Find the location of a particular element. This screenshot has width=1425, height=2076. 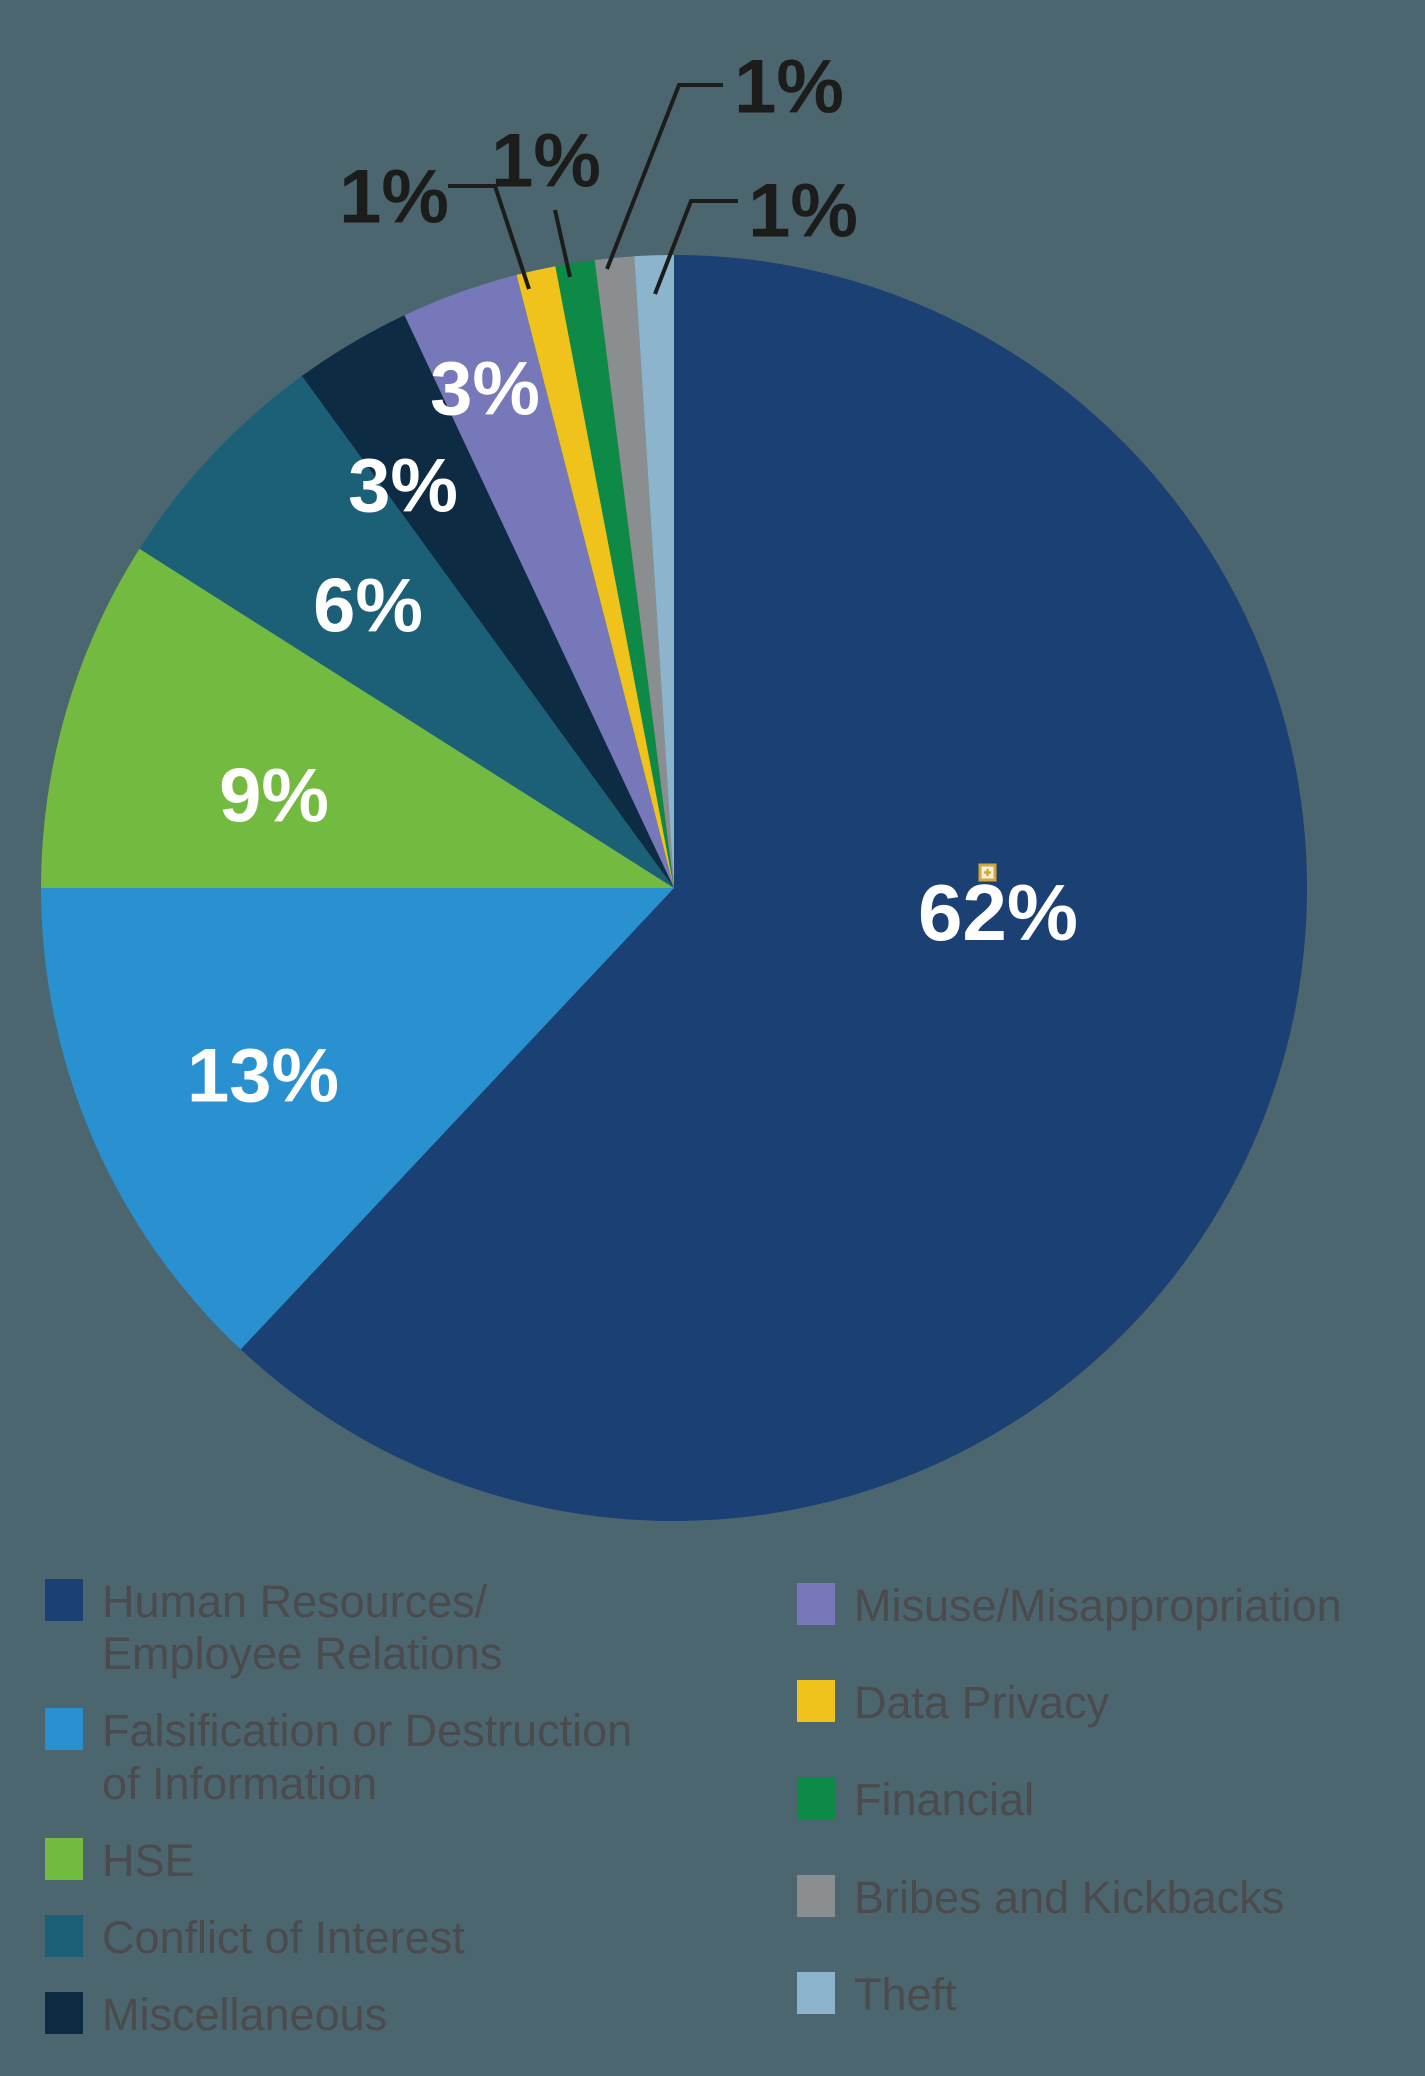

slice-label-hr: 62% is located at coordinates (998, 912).